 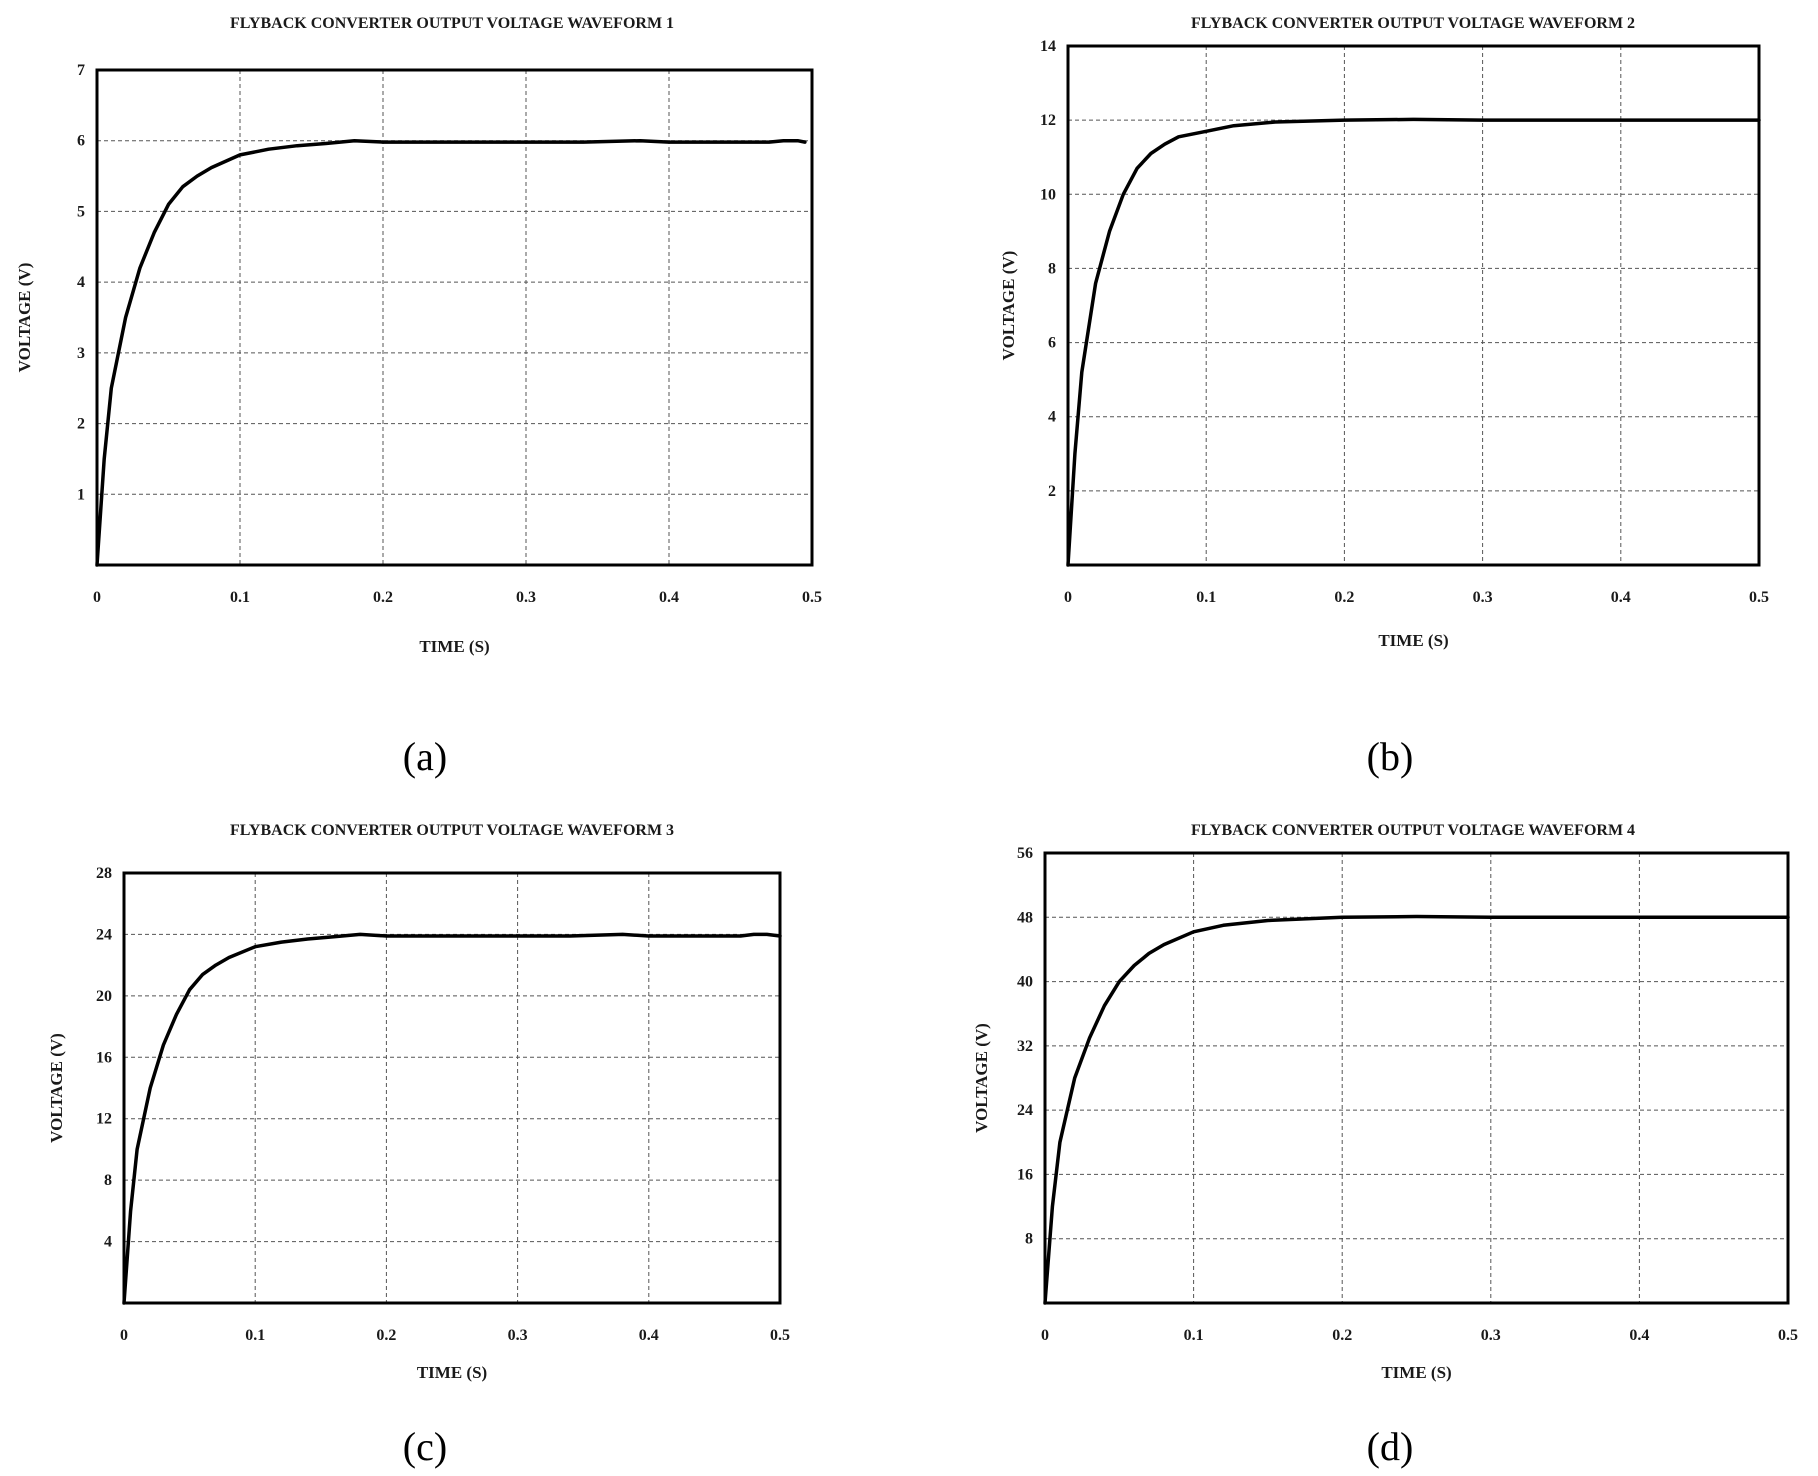 What do you see at coordinates (104, 873) in the screenshot?
I see `y-tick-label: 28` at bounding box center [104, 873].